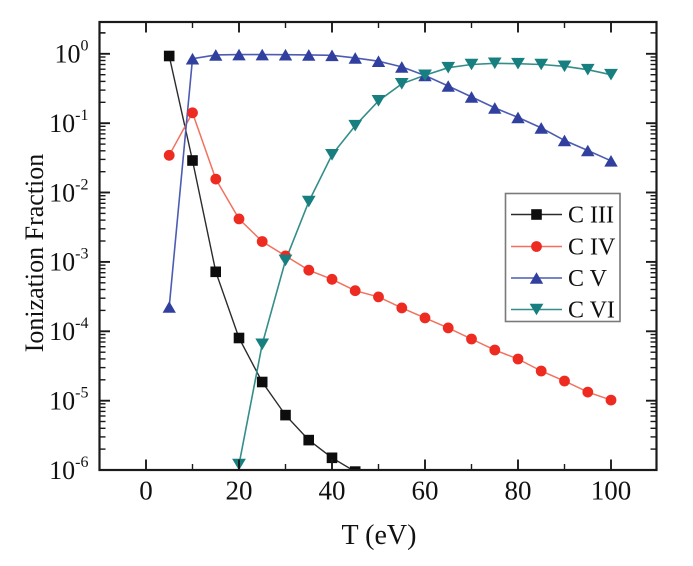 This screenshot has width=693, height=566. I want to click on svg-text: C V, so click(588, 279).